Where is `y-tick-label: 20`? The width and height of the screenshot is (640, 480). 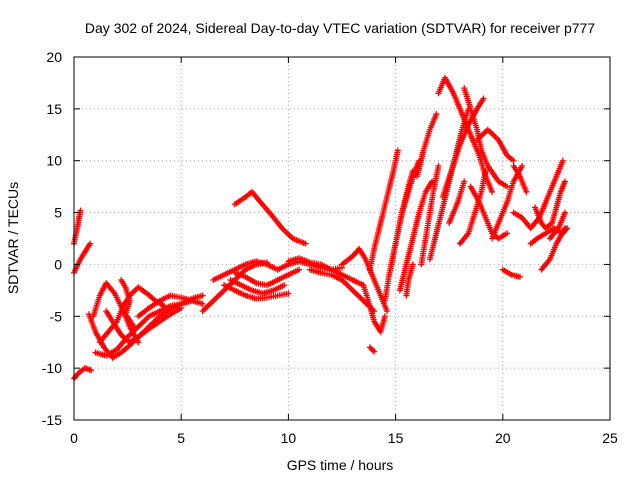
y-tick-label: 20 is located at coordinates (54, 57).